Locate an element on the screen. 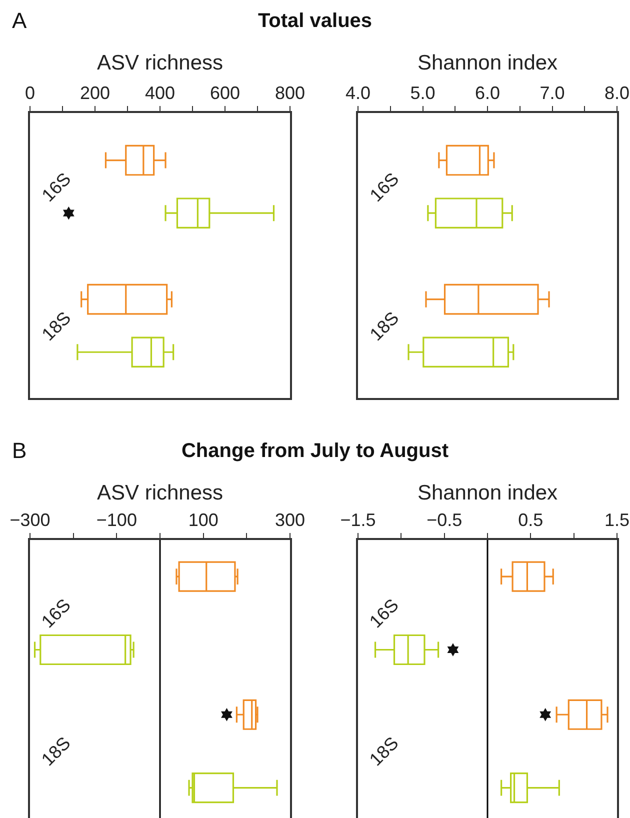  x-tick-label: 400 is located at coordinates (160, 92).